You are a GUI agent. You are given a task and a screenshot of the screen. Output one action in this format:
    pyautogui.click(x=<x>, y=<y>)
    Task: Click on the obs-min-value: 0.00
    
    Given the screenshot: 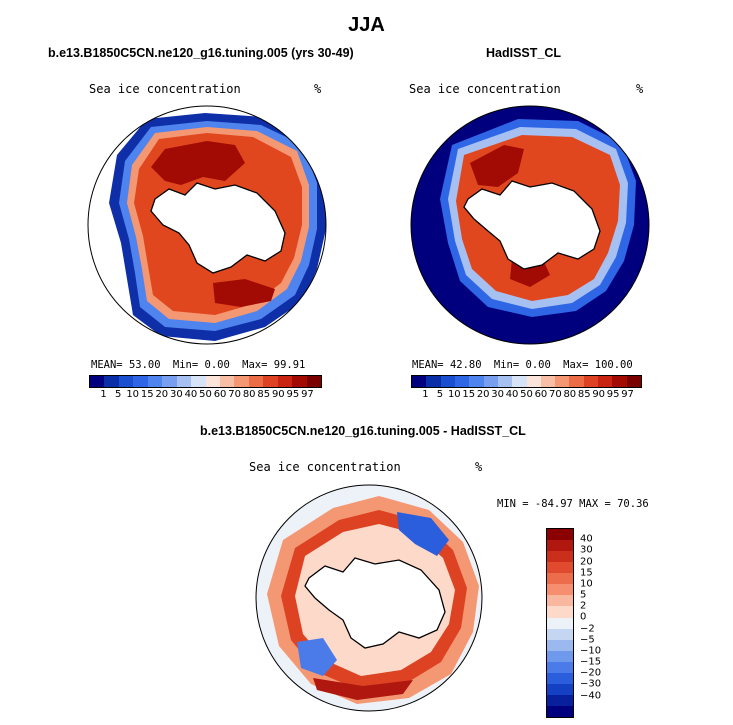 What is the action you would take?
    pyautogui.click(x=538, y=365)
    